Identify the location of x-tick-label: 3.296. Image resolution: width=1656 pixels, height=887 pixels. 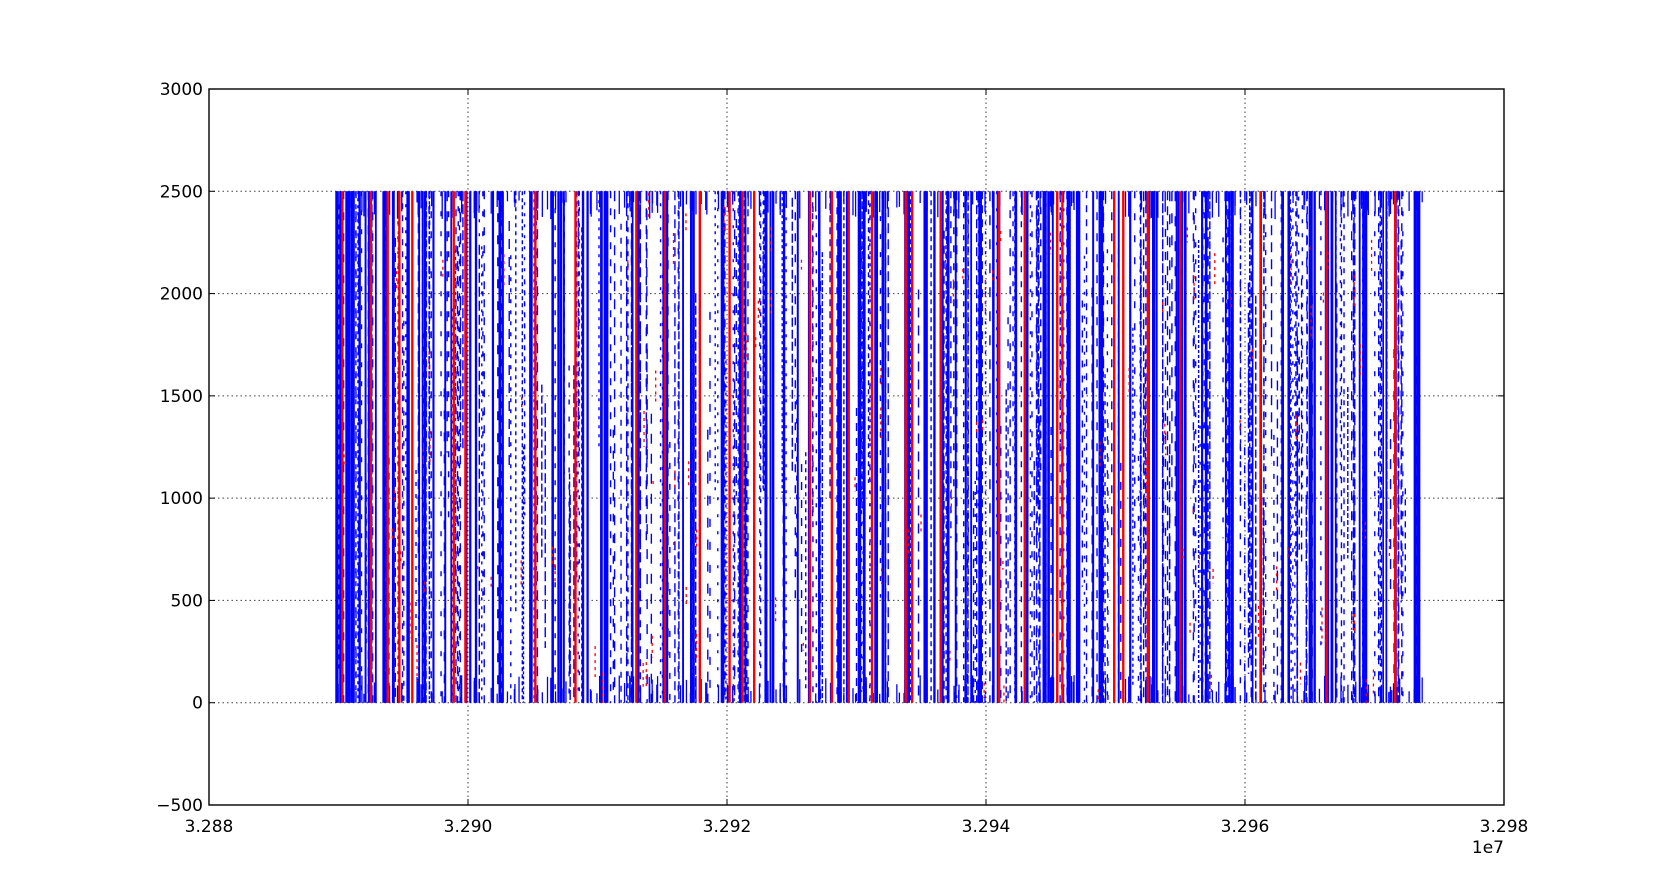
(1245, 827).